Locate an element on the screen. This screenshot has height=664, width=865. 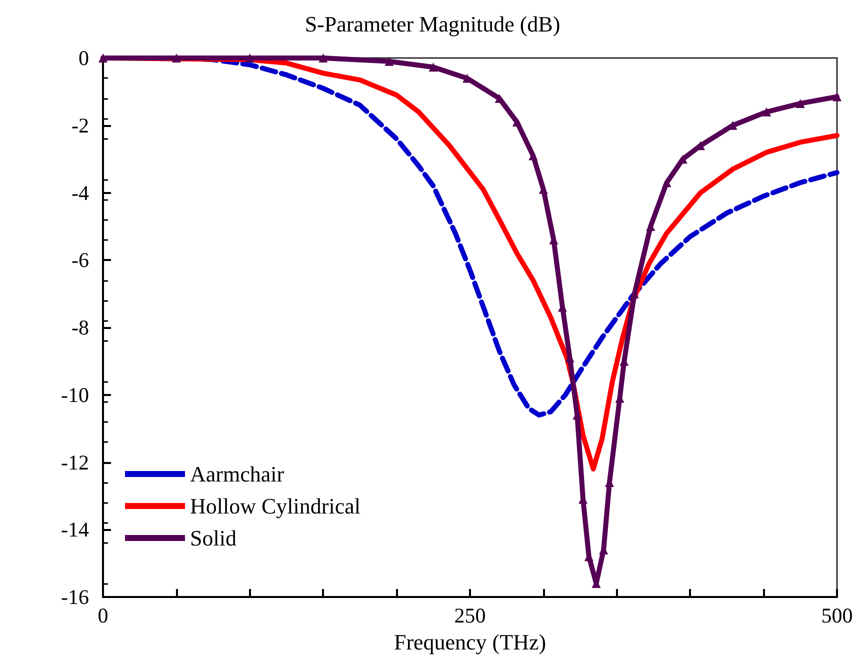
legend-label: Solid is located at coordinates (213, 538).